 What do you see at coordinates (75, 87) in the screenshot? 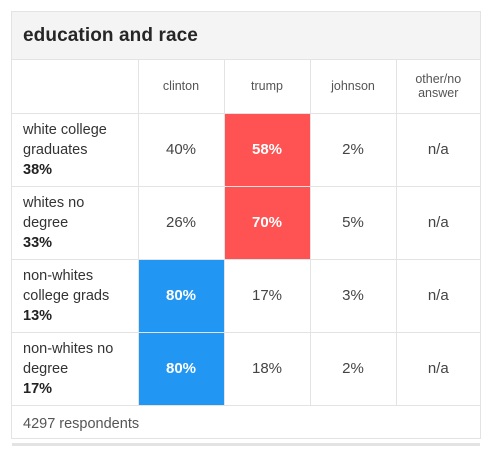
I see `row-label-header` at bounding box center [75, 87].